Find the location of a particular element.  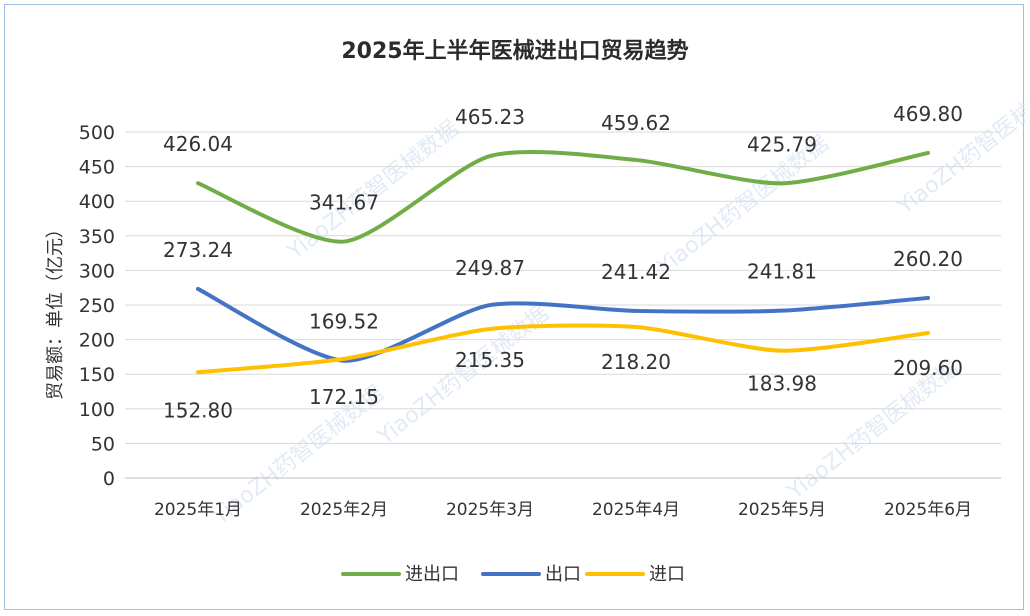

data-label: 241.81 is located at coordinates (782, 272).